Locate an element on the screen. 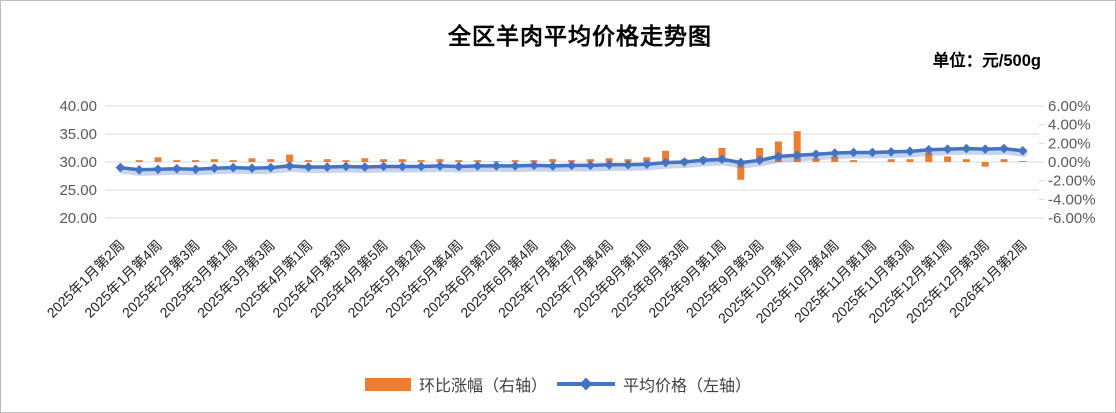 Image resolution: width=1116 pixels, height=413 pixels. right-axis-tick-label: -4.00% is located at coordinates (1072, 199).